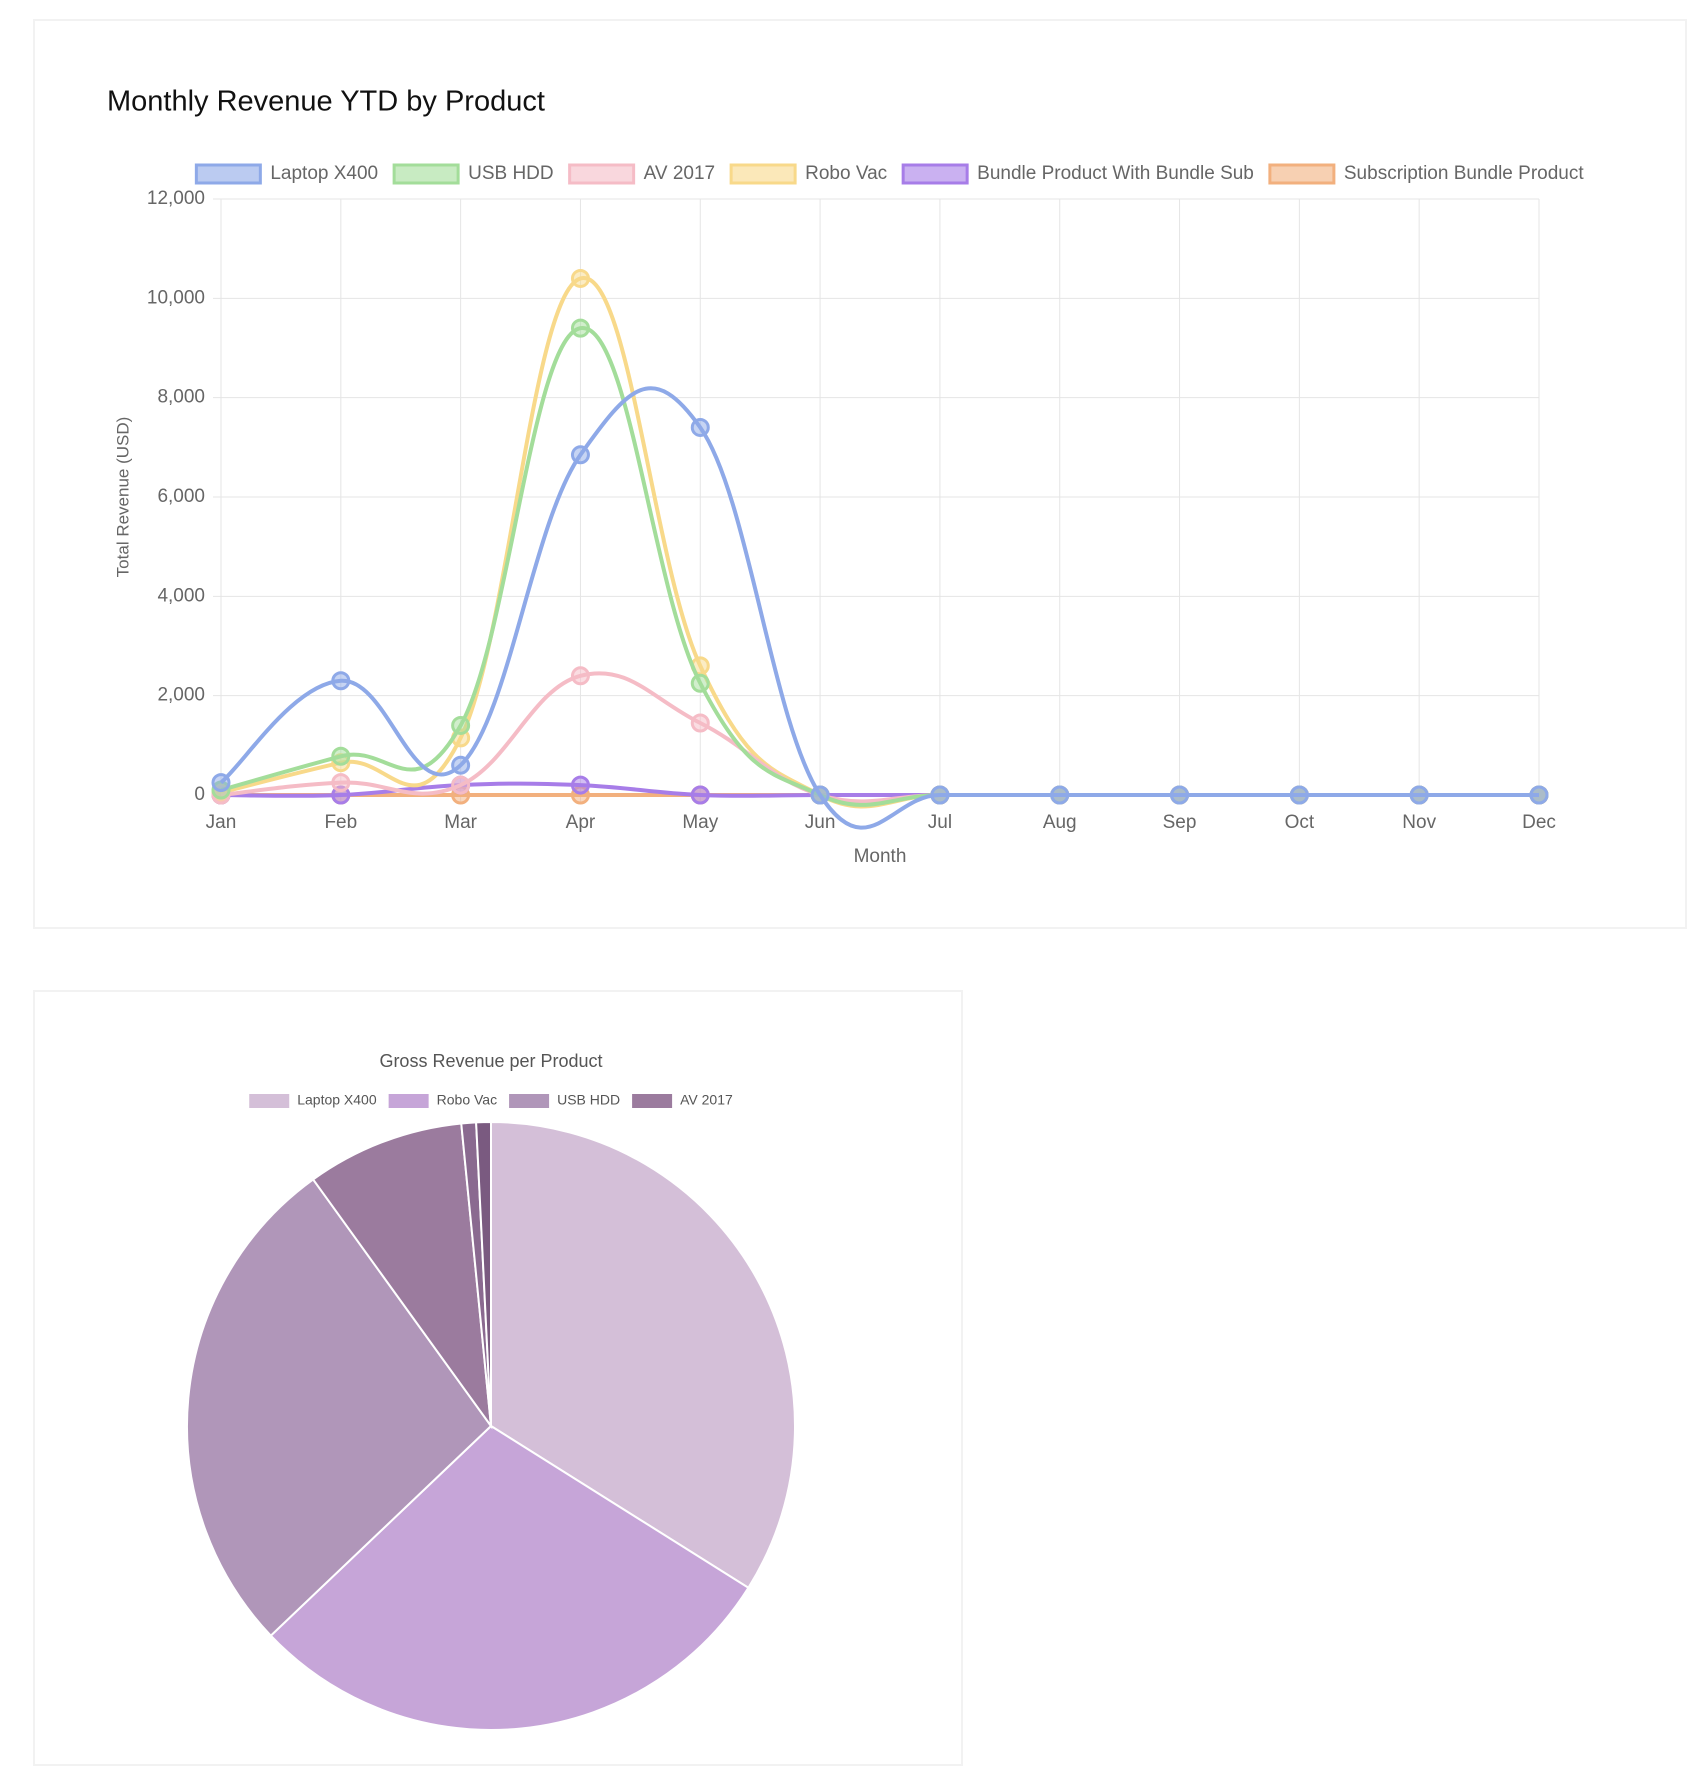 The image size is (1708, 1784). Describe the element at coordinates (176, 297) in the screenshot. I see `y-tick-label: 10,000` at that location.